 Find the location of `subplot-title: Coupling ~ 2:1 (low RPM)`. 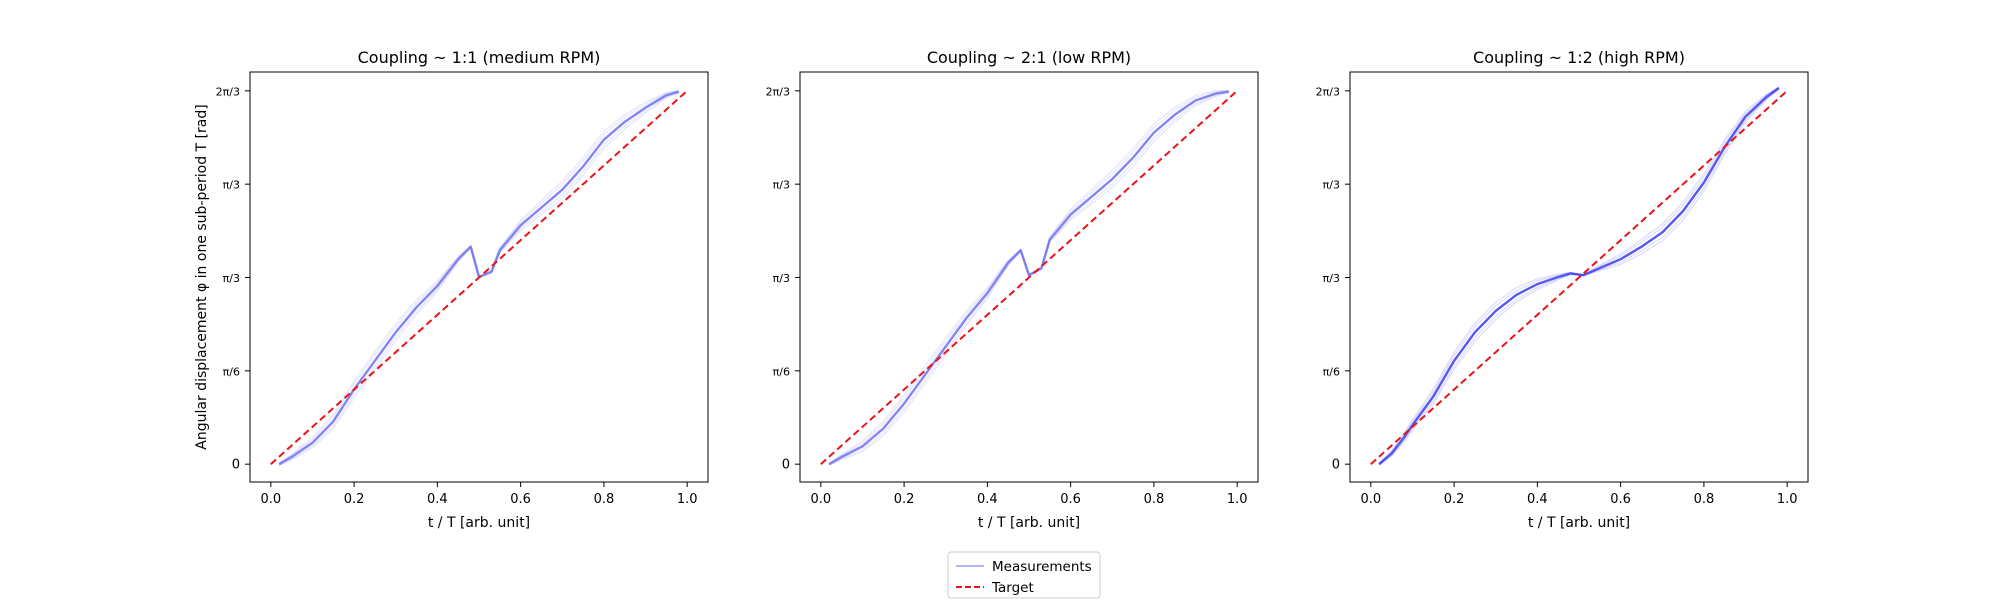

subplot-title: Coupling ~ 2:1 (low RPM) is located at coordinates (1029, 57).